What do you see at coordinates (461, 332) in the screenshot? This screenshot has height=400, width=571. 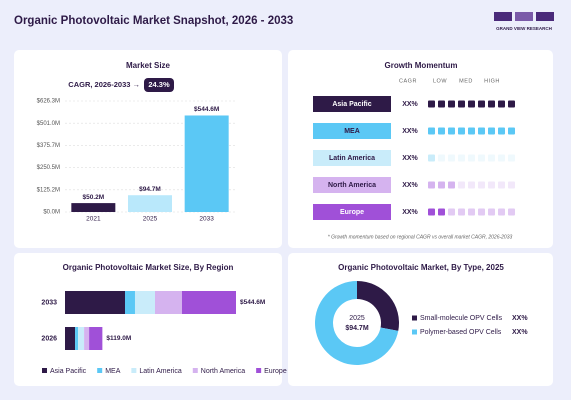 I see `legend-label: Polymer-based OPV Cells` at bounding box center [461, 332].